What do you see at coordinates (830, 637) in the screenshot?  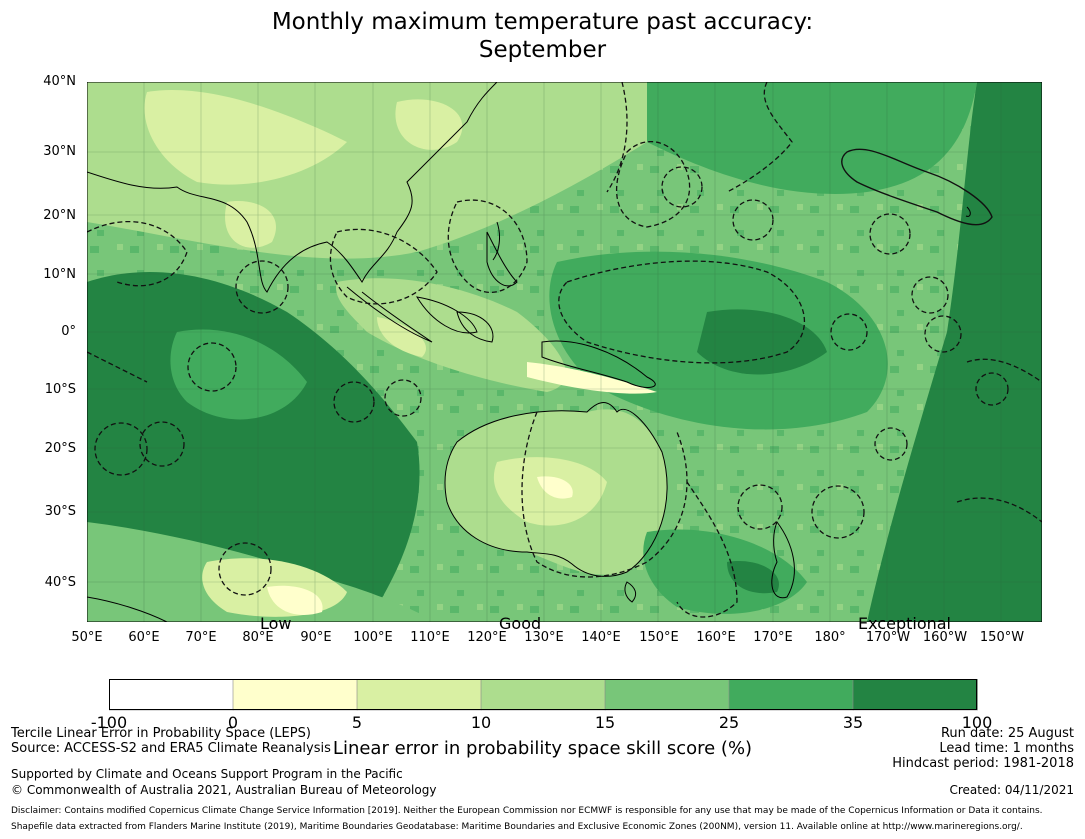 I see `lon-label: 180°` at bounding box center [830, 637].